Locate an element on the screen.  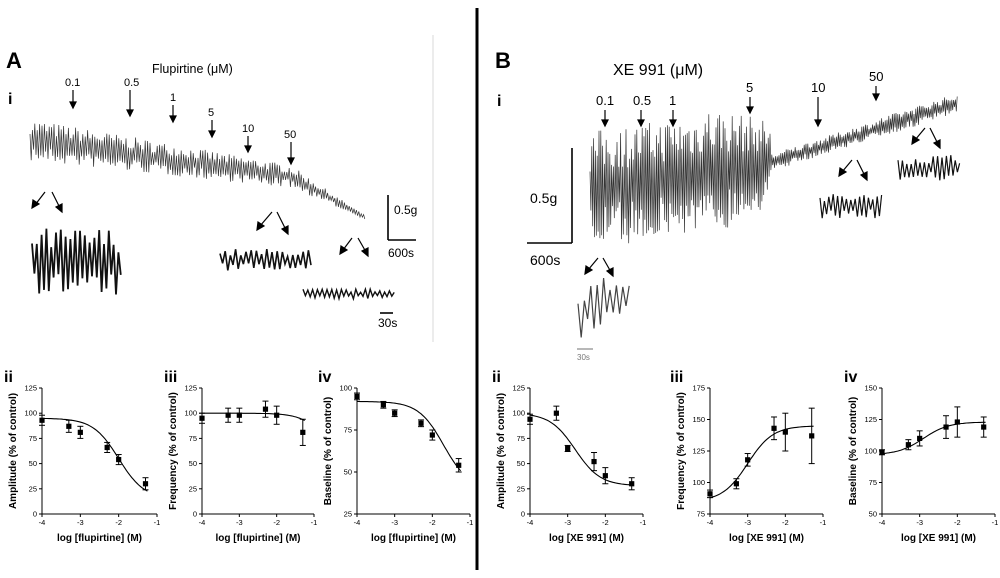
panel-b-concentration-labels: 0.1 0.5 1 5 10 50 is located at coordinates (739, 88).